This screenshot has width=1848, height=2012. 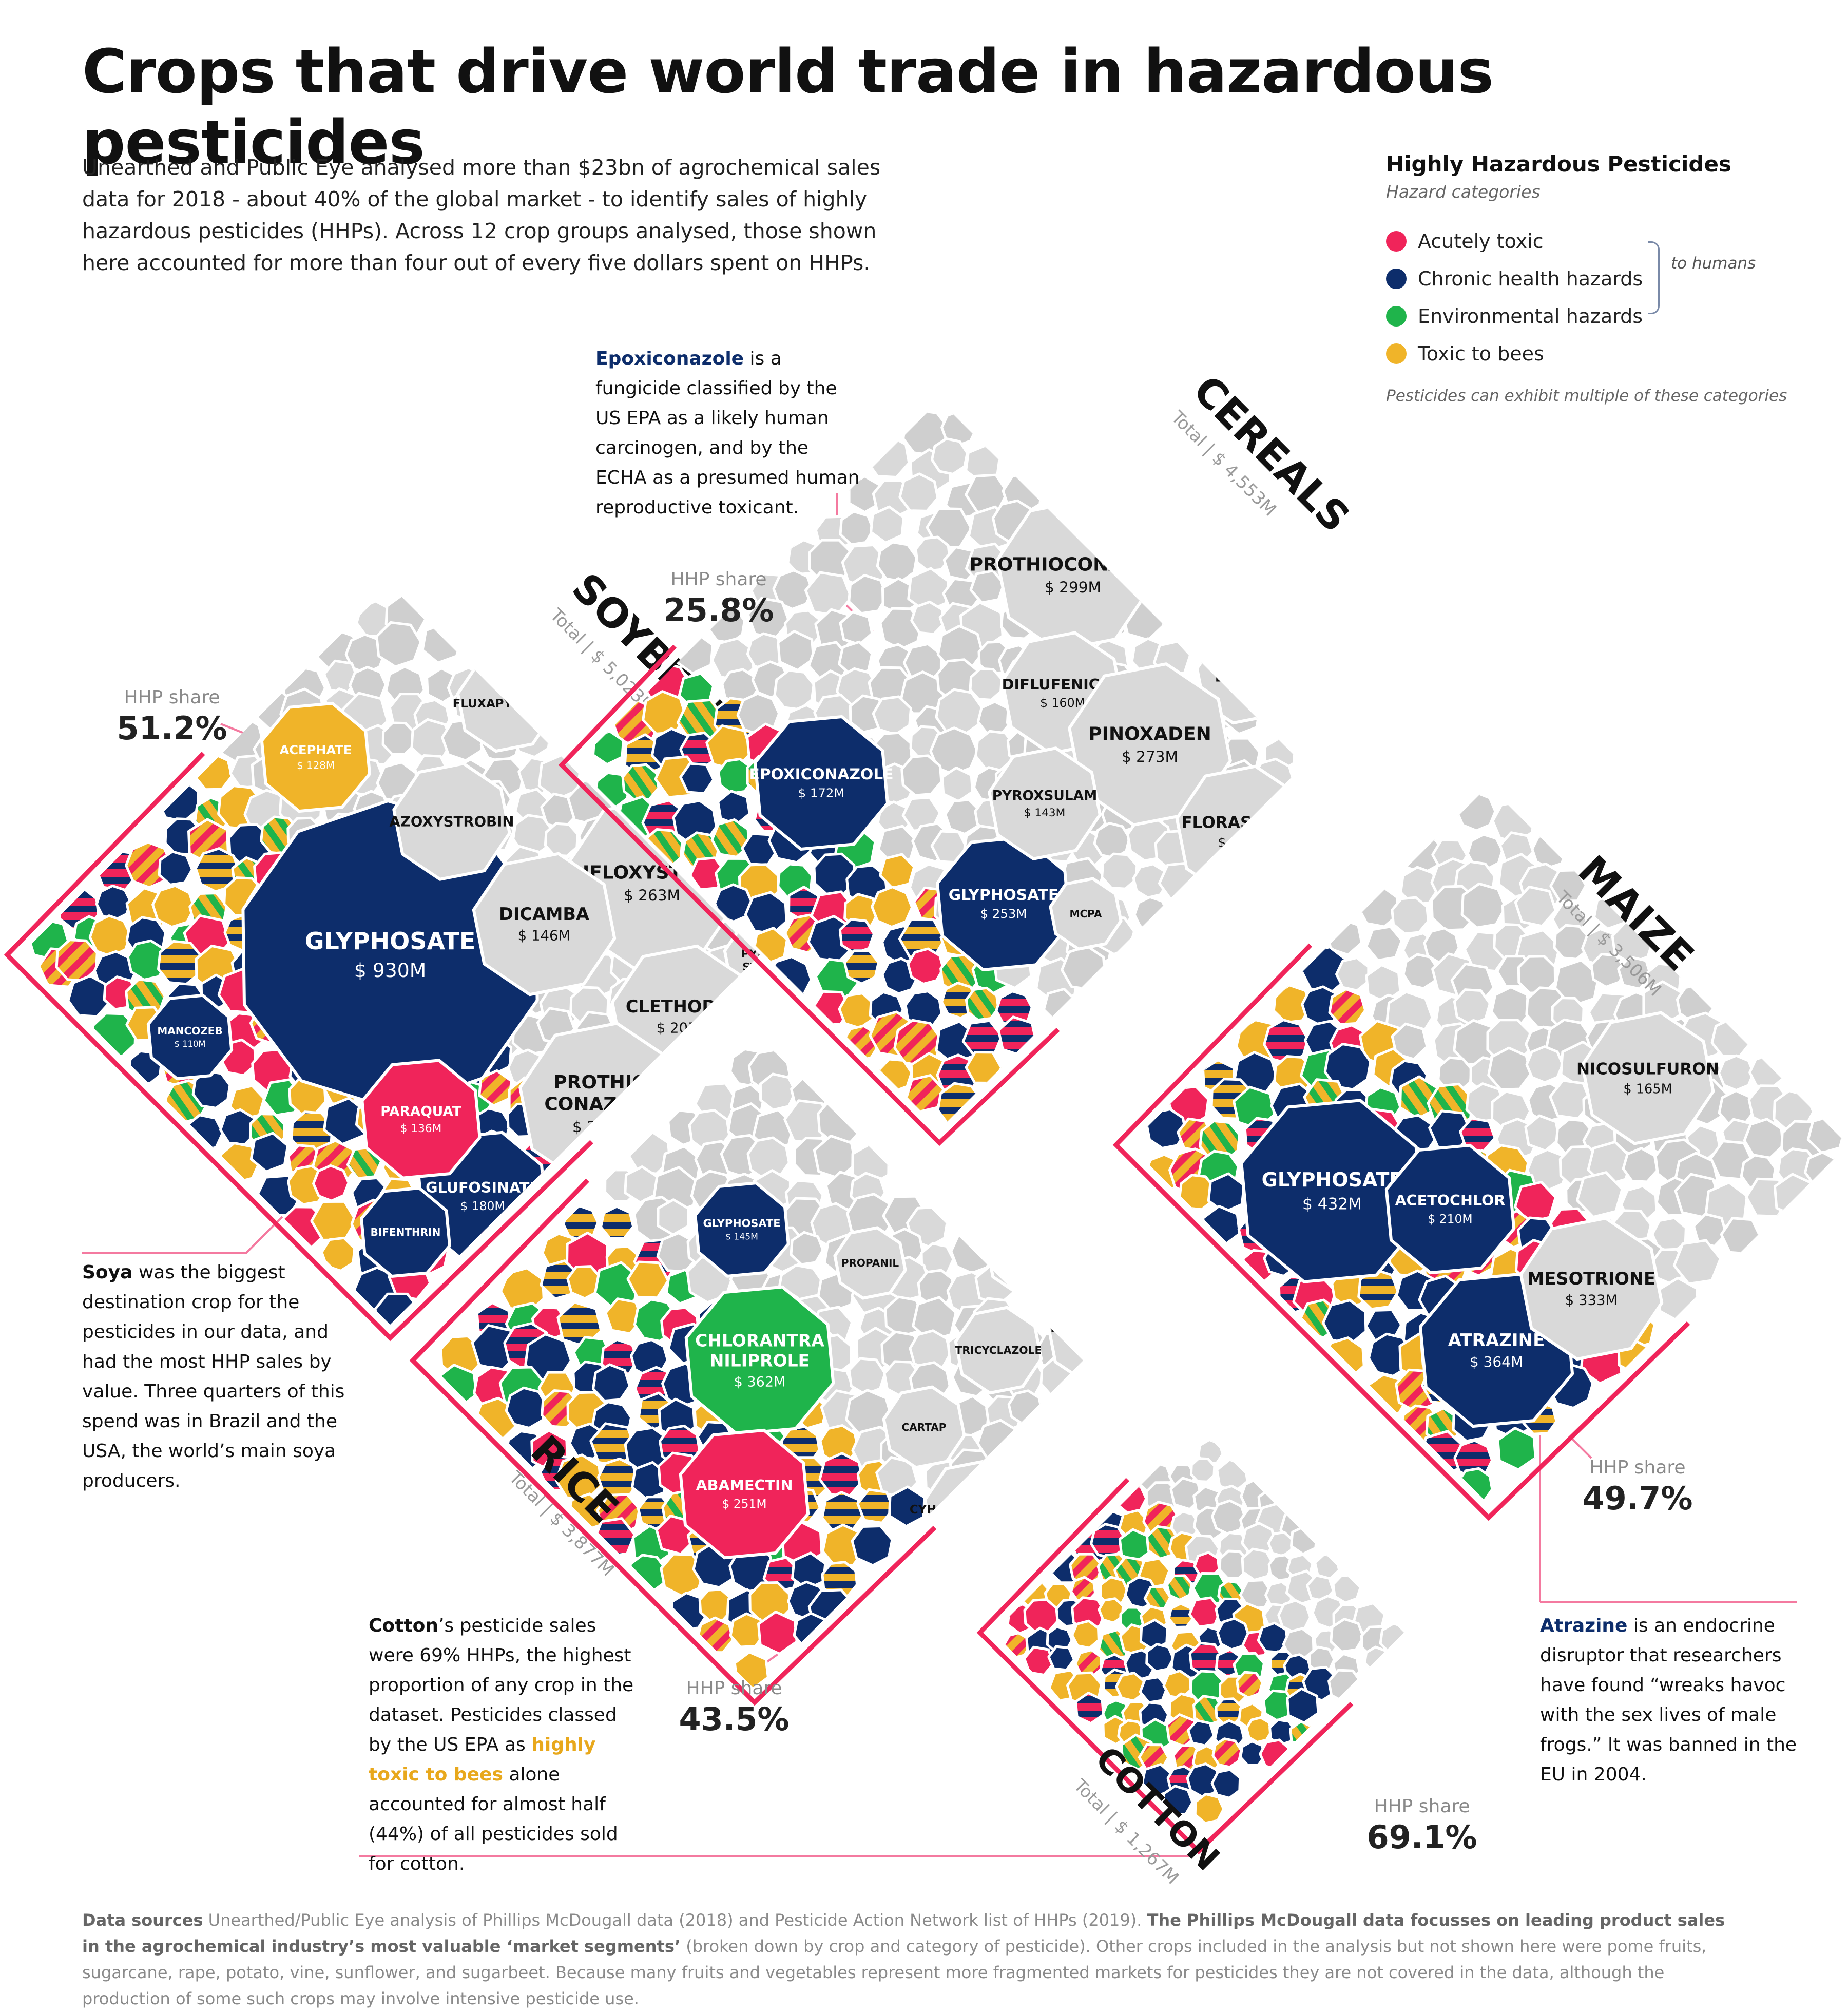 What do you see at coordinates (821, 774) in the screenshot?
I see `cell-label: EPOXICONAZOLE` at bounding box center [821, 774].